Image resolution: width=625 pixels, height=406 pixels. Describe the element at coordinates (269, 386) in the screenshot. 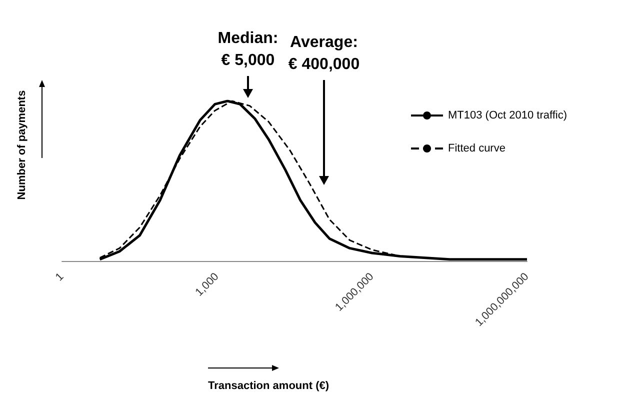

I see `x-axis-title: Transaction amount (€)` at that location.